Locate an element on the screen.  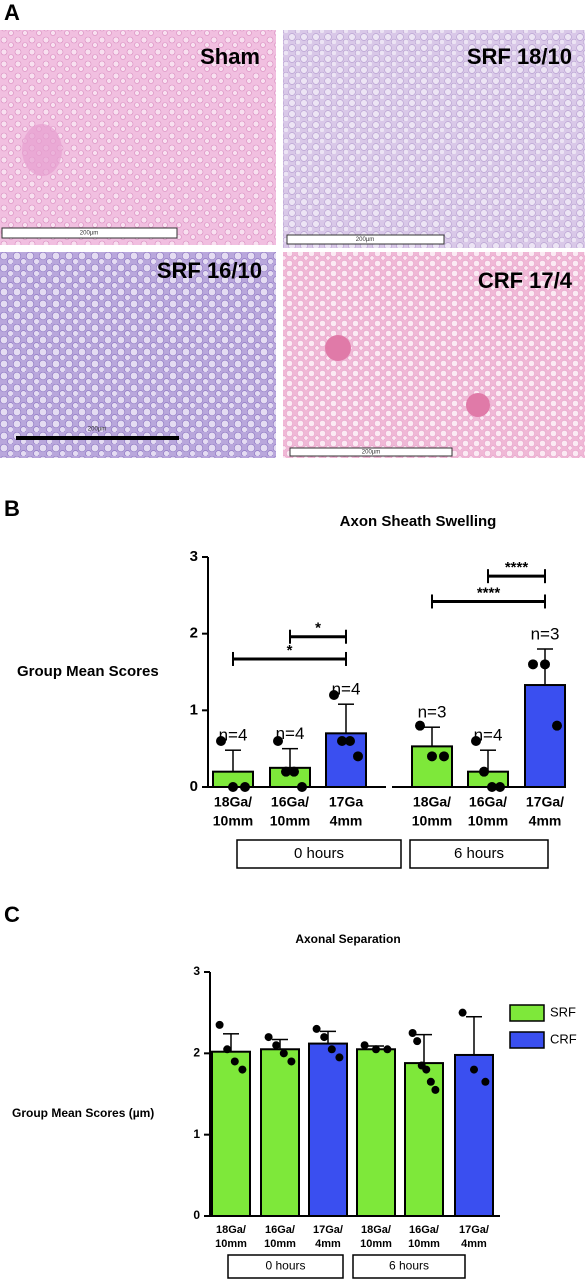
panel-label: B is located at coordinates (12, 508).